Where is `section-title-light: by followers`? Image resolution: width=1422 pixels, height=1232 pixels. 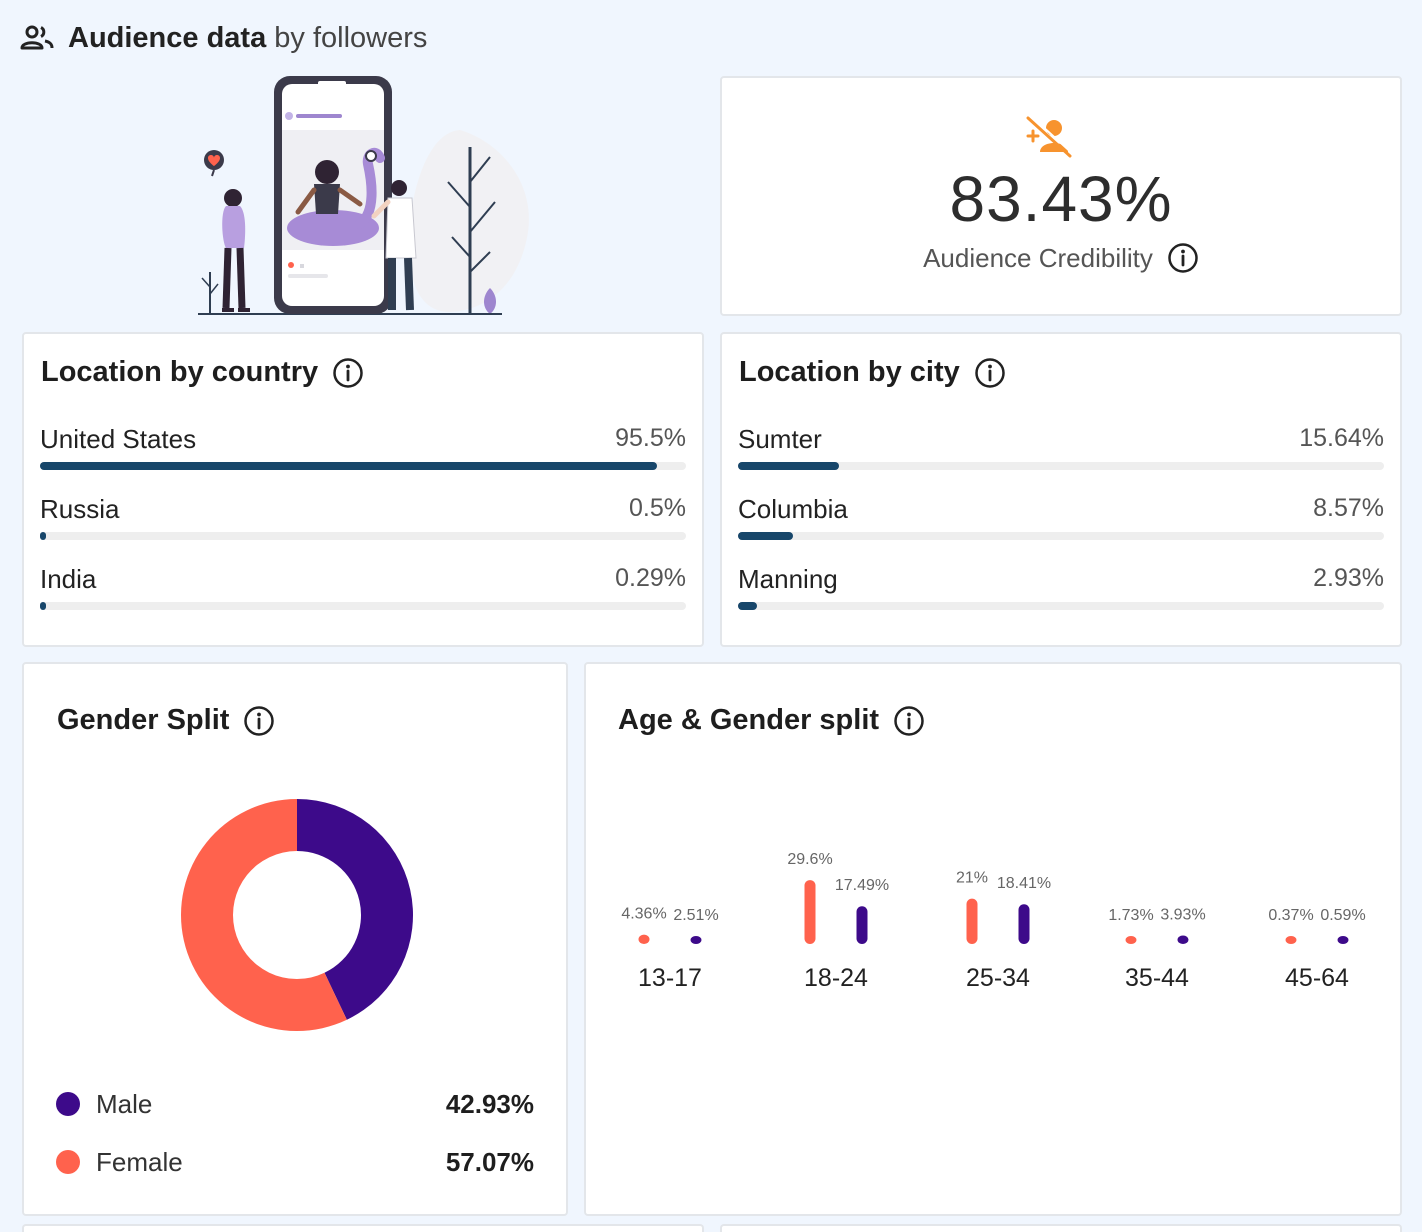
section-title-light: by followers is located at coordinates (351, 37).